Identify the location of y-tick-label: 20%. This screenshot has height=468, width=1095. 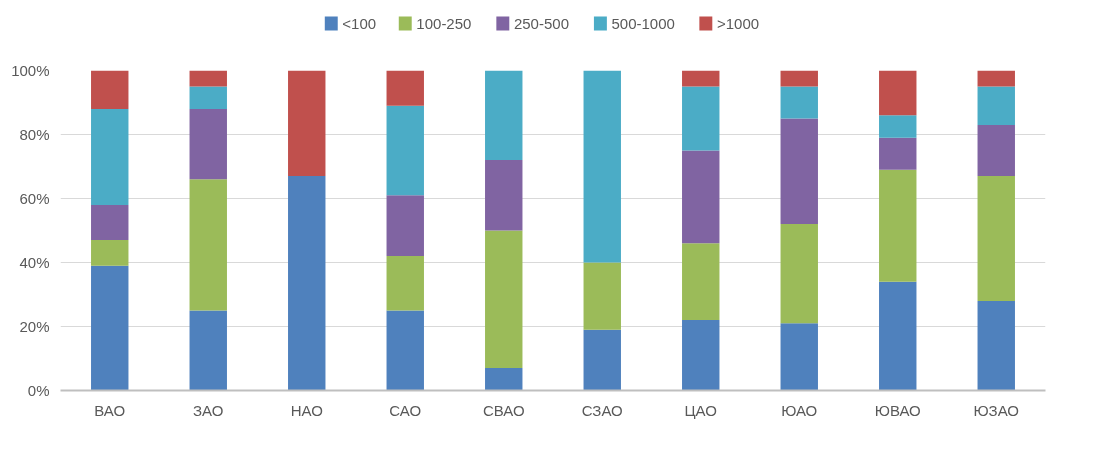
(34, 326).